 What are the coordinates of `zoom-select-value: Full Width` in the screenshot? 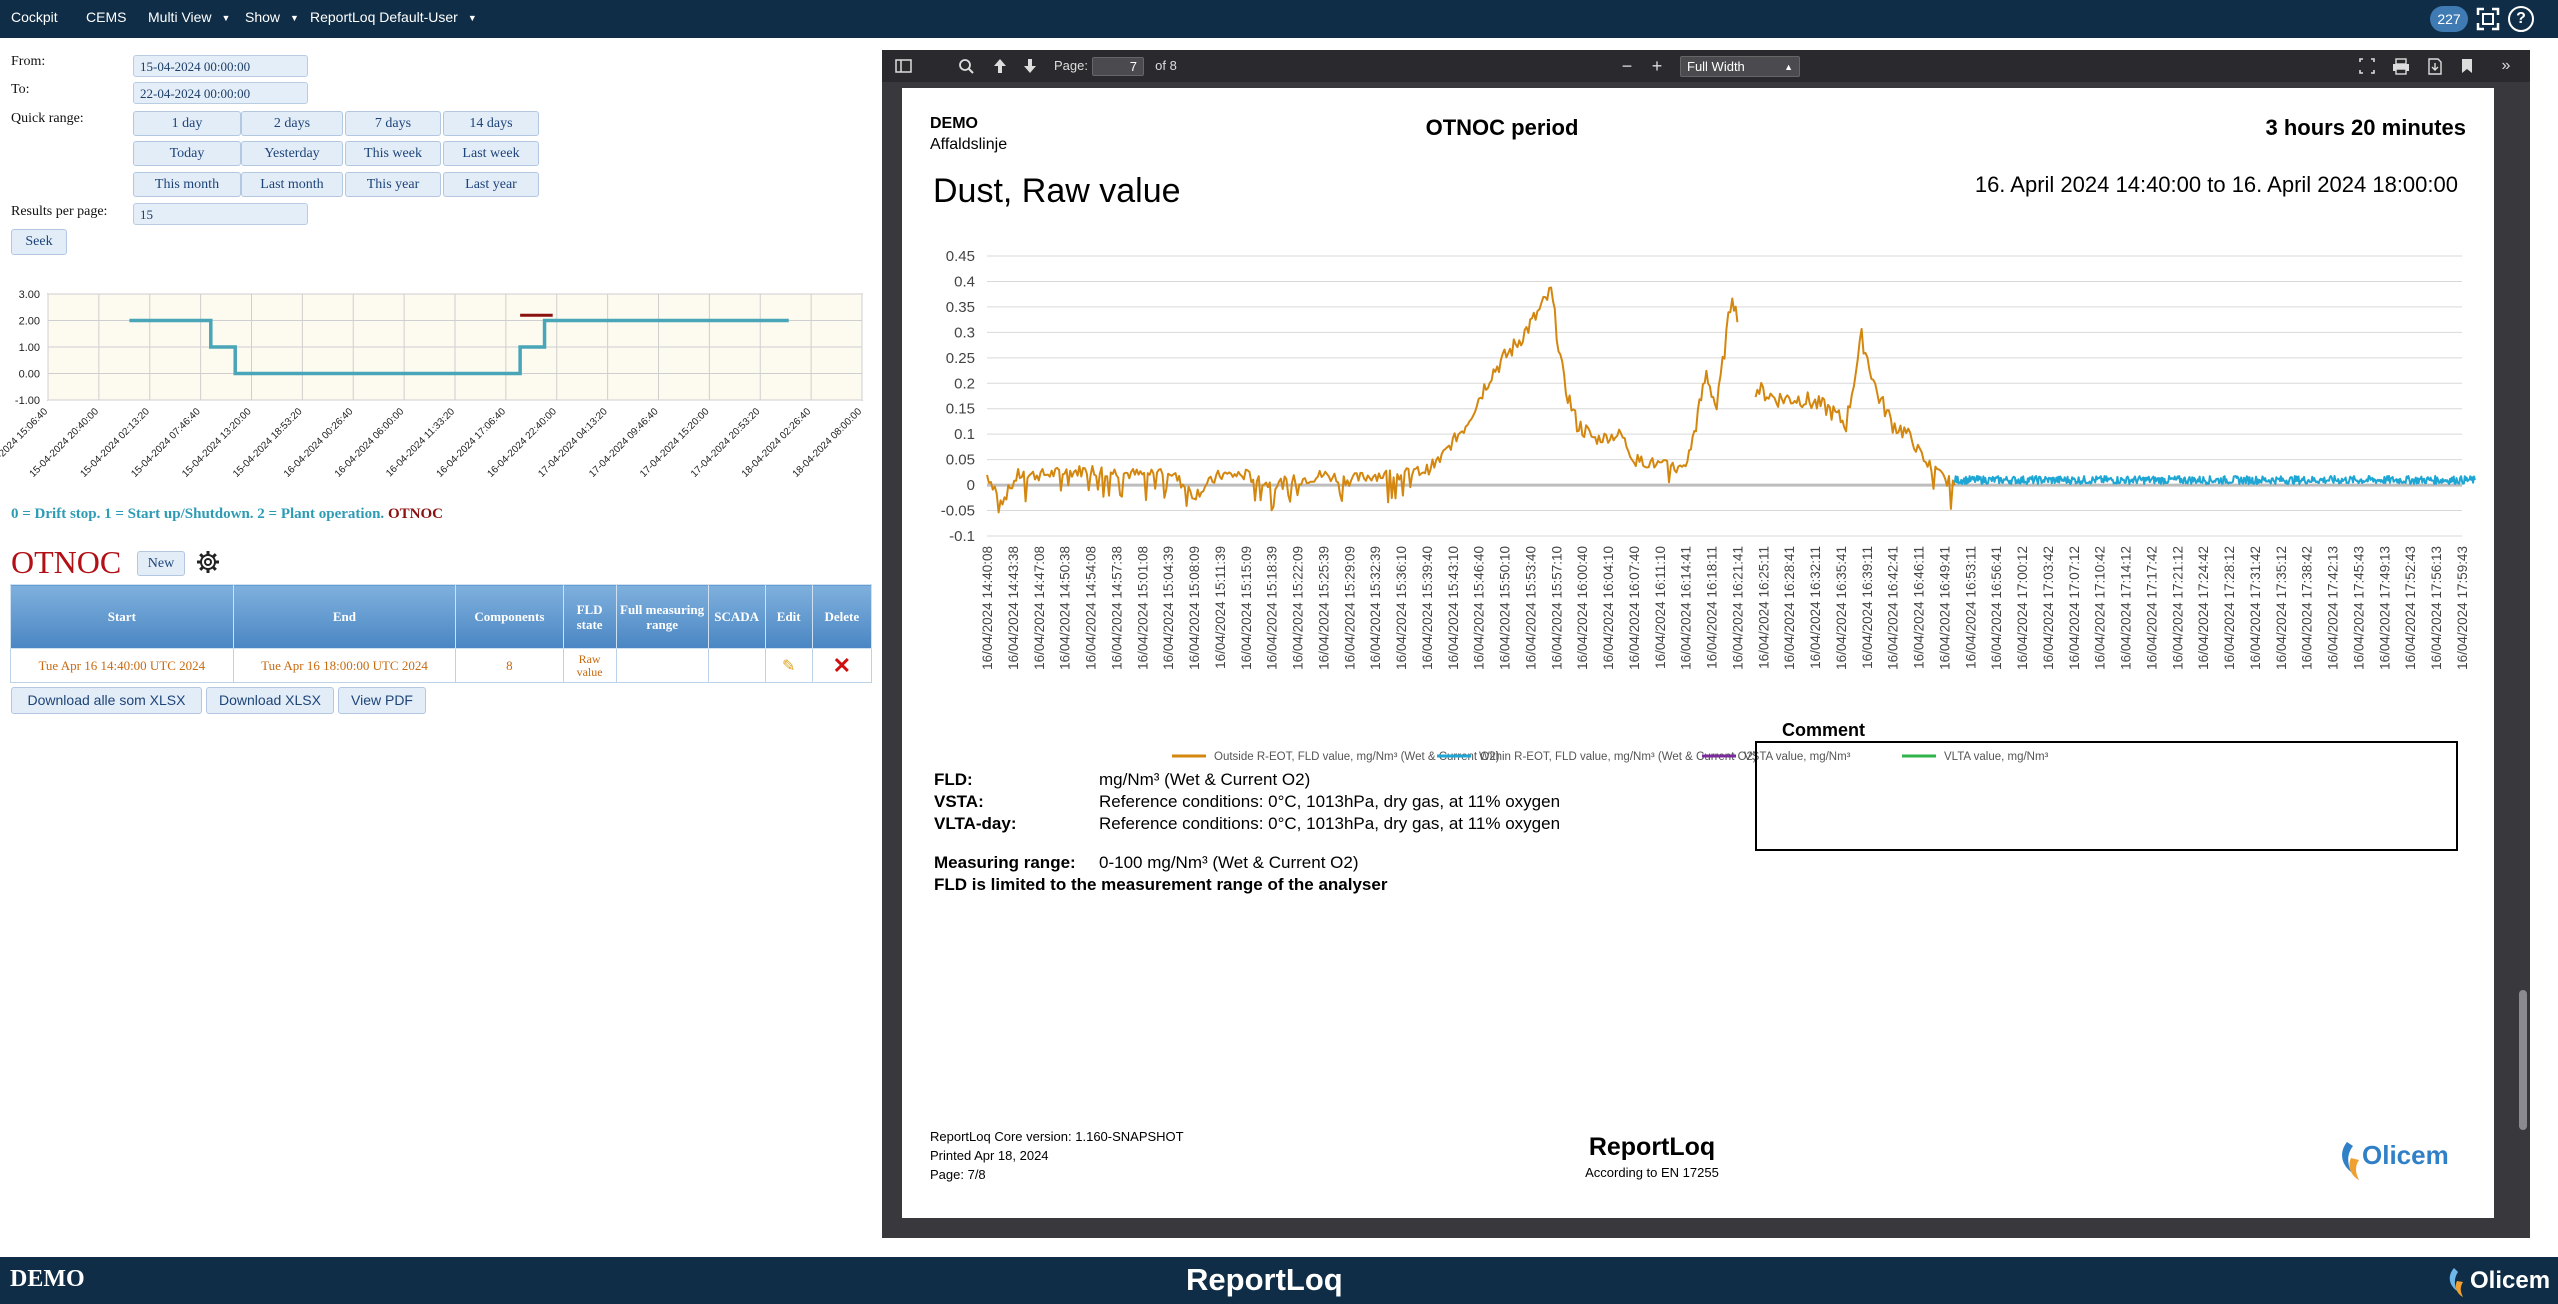 It's located at (1716, 66).